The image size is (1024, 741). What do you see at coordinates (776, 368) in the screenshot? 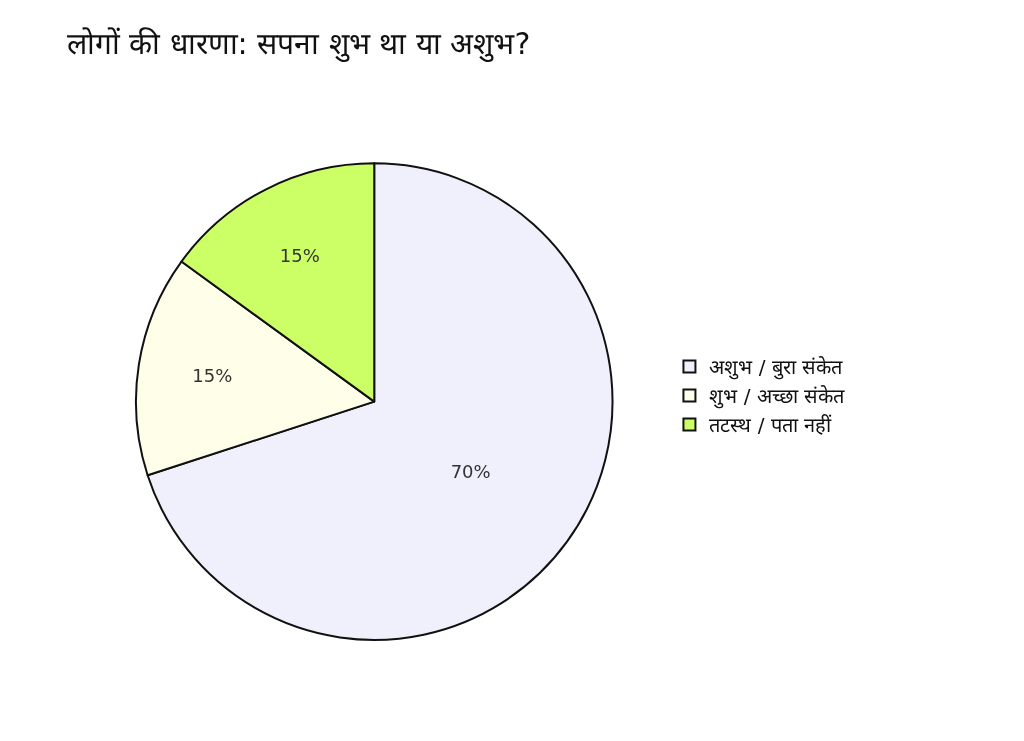
I see `legend-label: अशुभ / बुरा संकेत` at bounding box center [776, 368].